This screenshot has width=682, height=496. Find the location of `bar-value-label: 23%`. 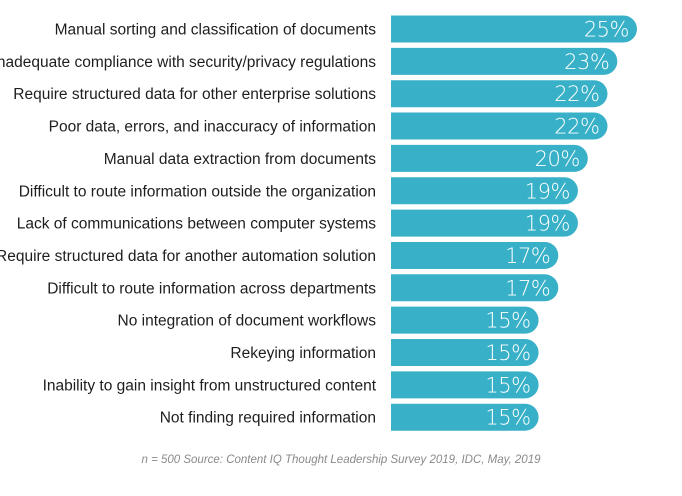

bar-value-label: 23% is located at coordinates (586, 62).